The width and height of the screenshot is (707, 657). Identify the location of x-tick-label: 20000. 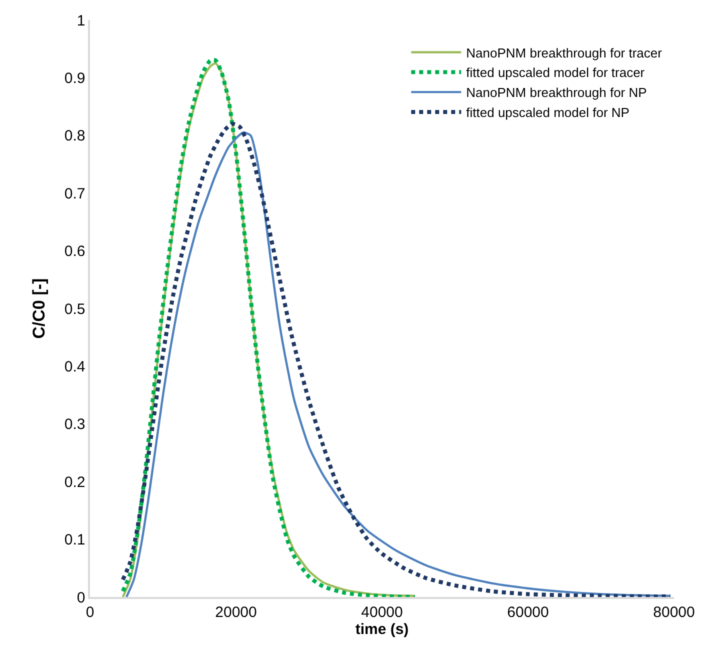
(236, 612).